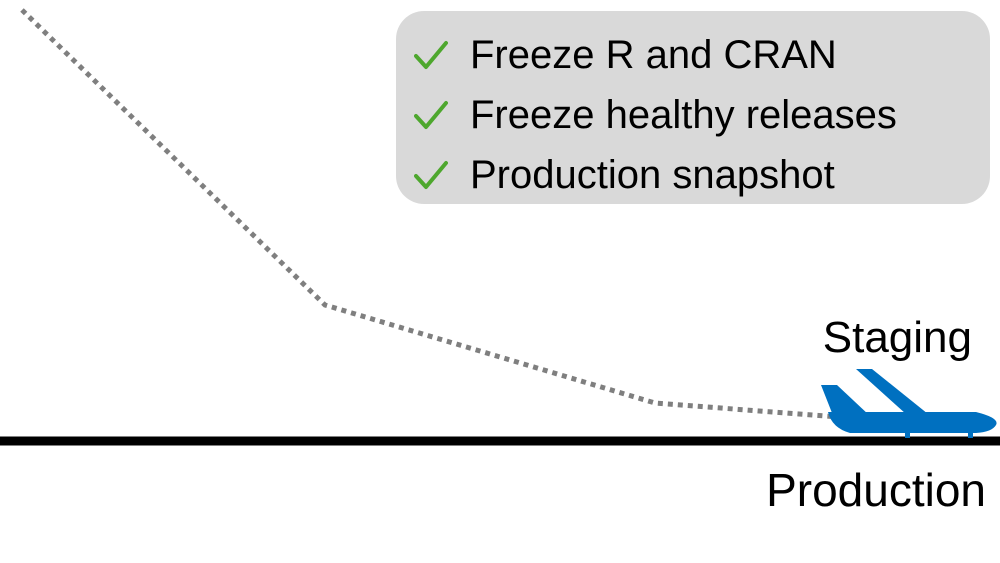  What do you see at coordinates (653, 55) in the screenshot?
I see `checklist-item-label: Freeze R and CRAN` at bounding box center [653, 55].